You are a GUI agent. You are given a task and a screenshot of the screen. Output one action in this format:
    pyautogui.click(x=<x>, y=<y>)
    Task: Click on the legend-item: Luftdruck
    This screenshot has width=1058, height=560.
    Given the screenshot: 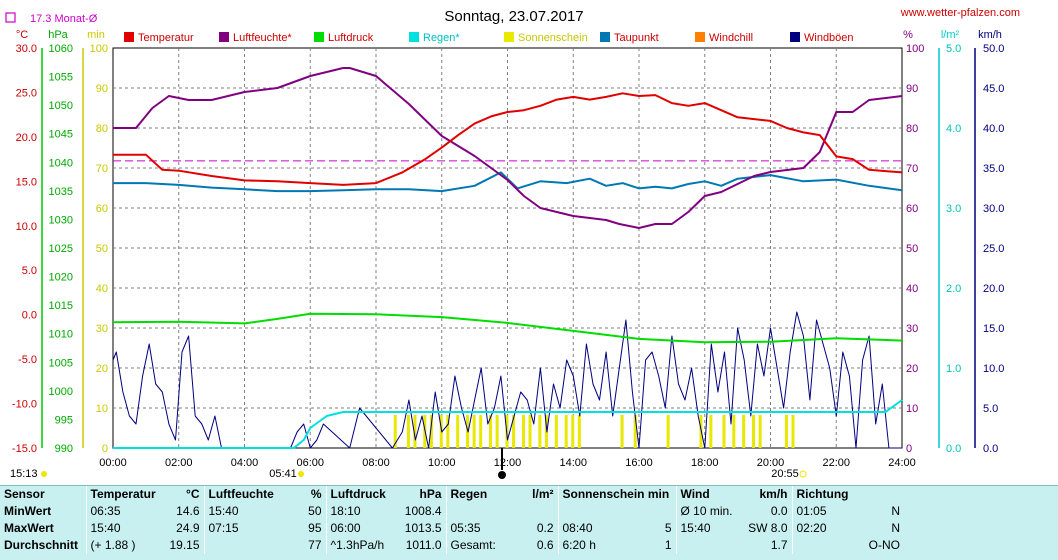 What is the action you would take?
    pyautogui.click(x=344, y=38)
    